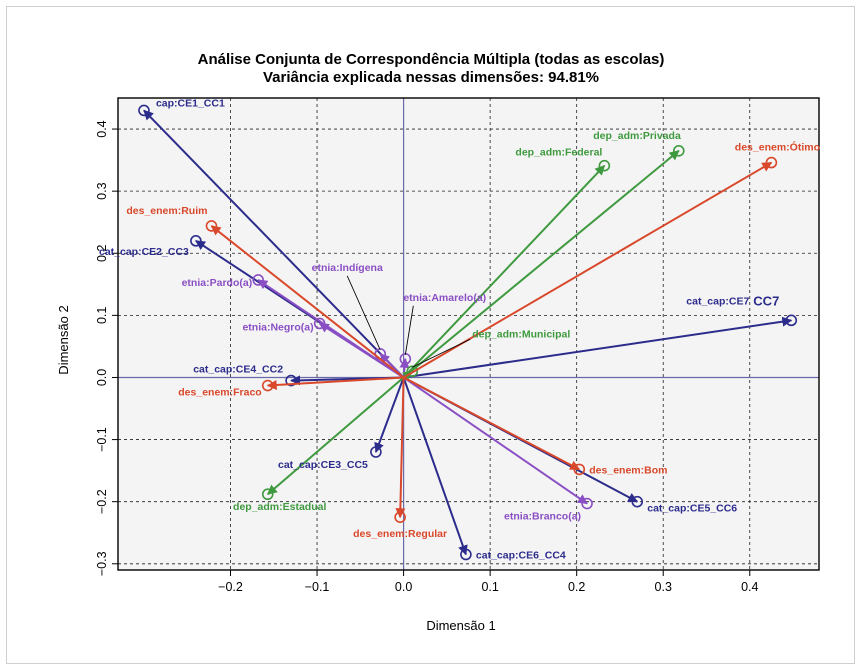 This screenshot has width=863, height=670. I want to click on point-cat-cap-ce6-cc4, so click(466, 554).